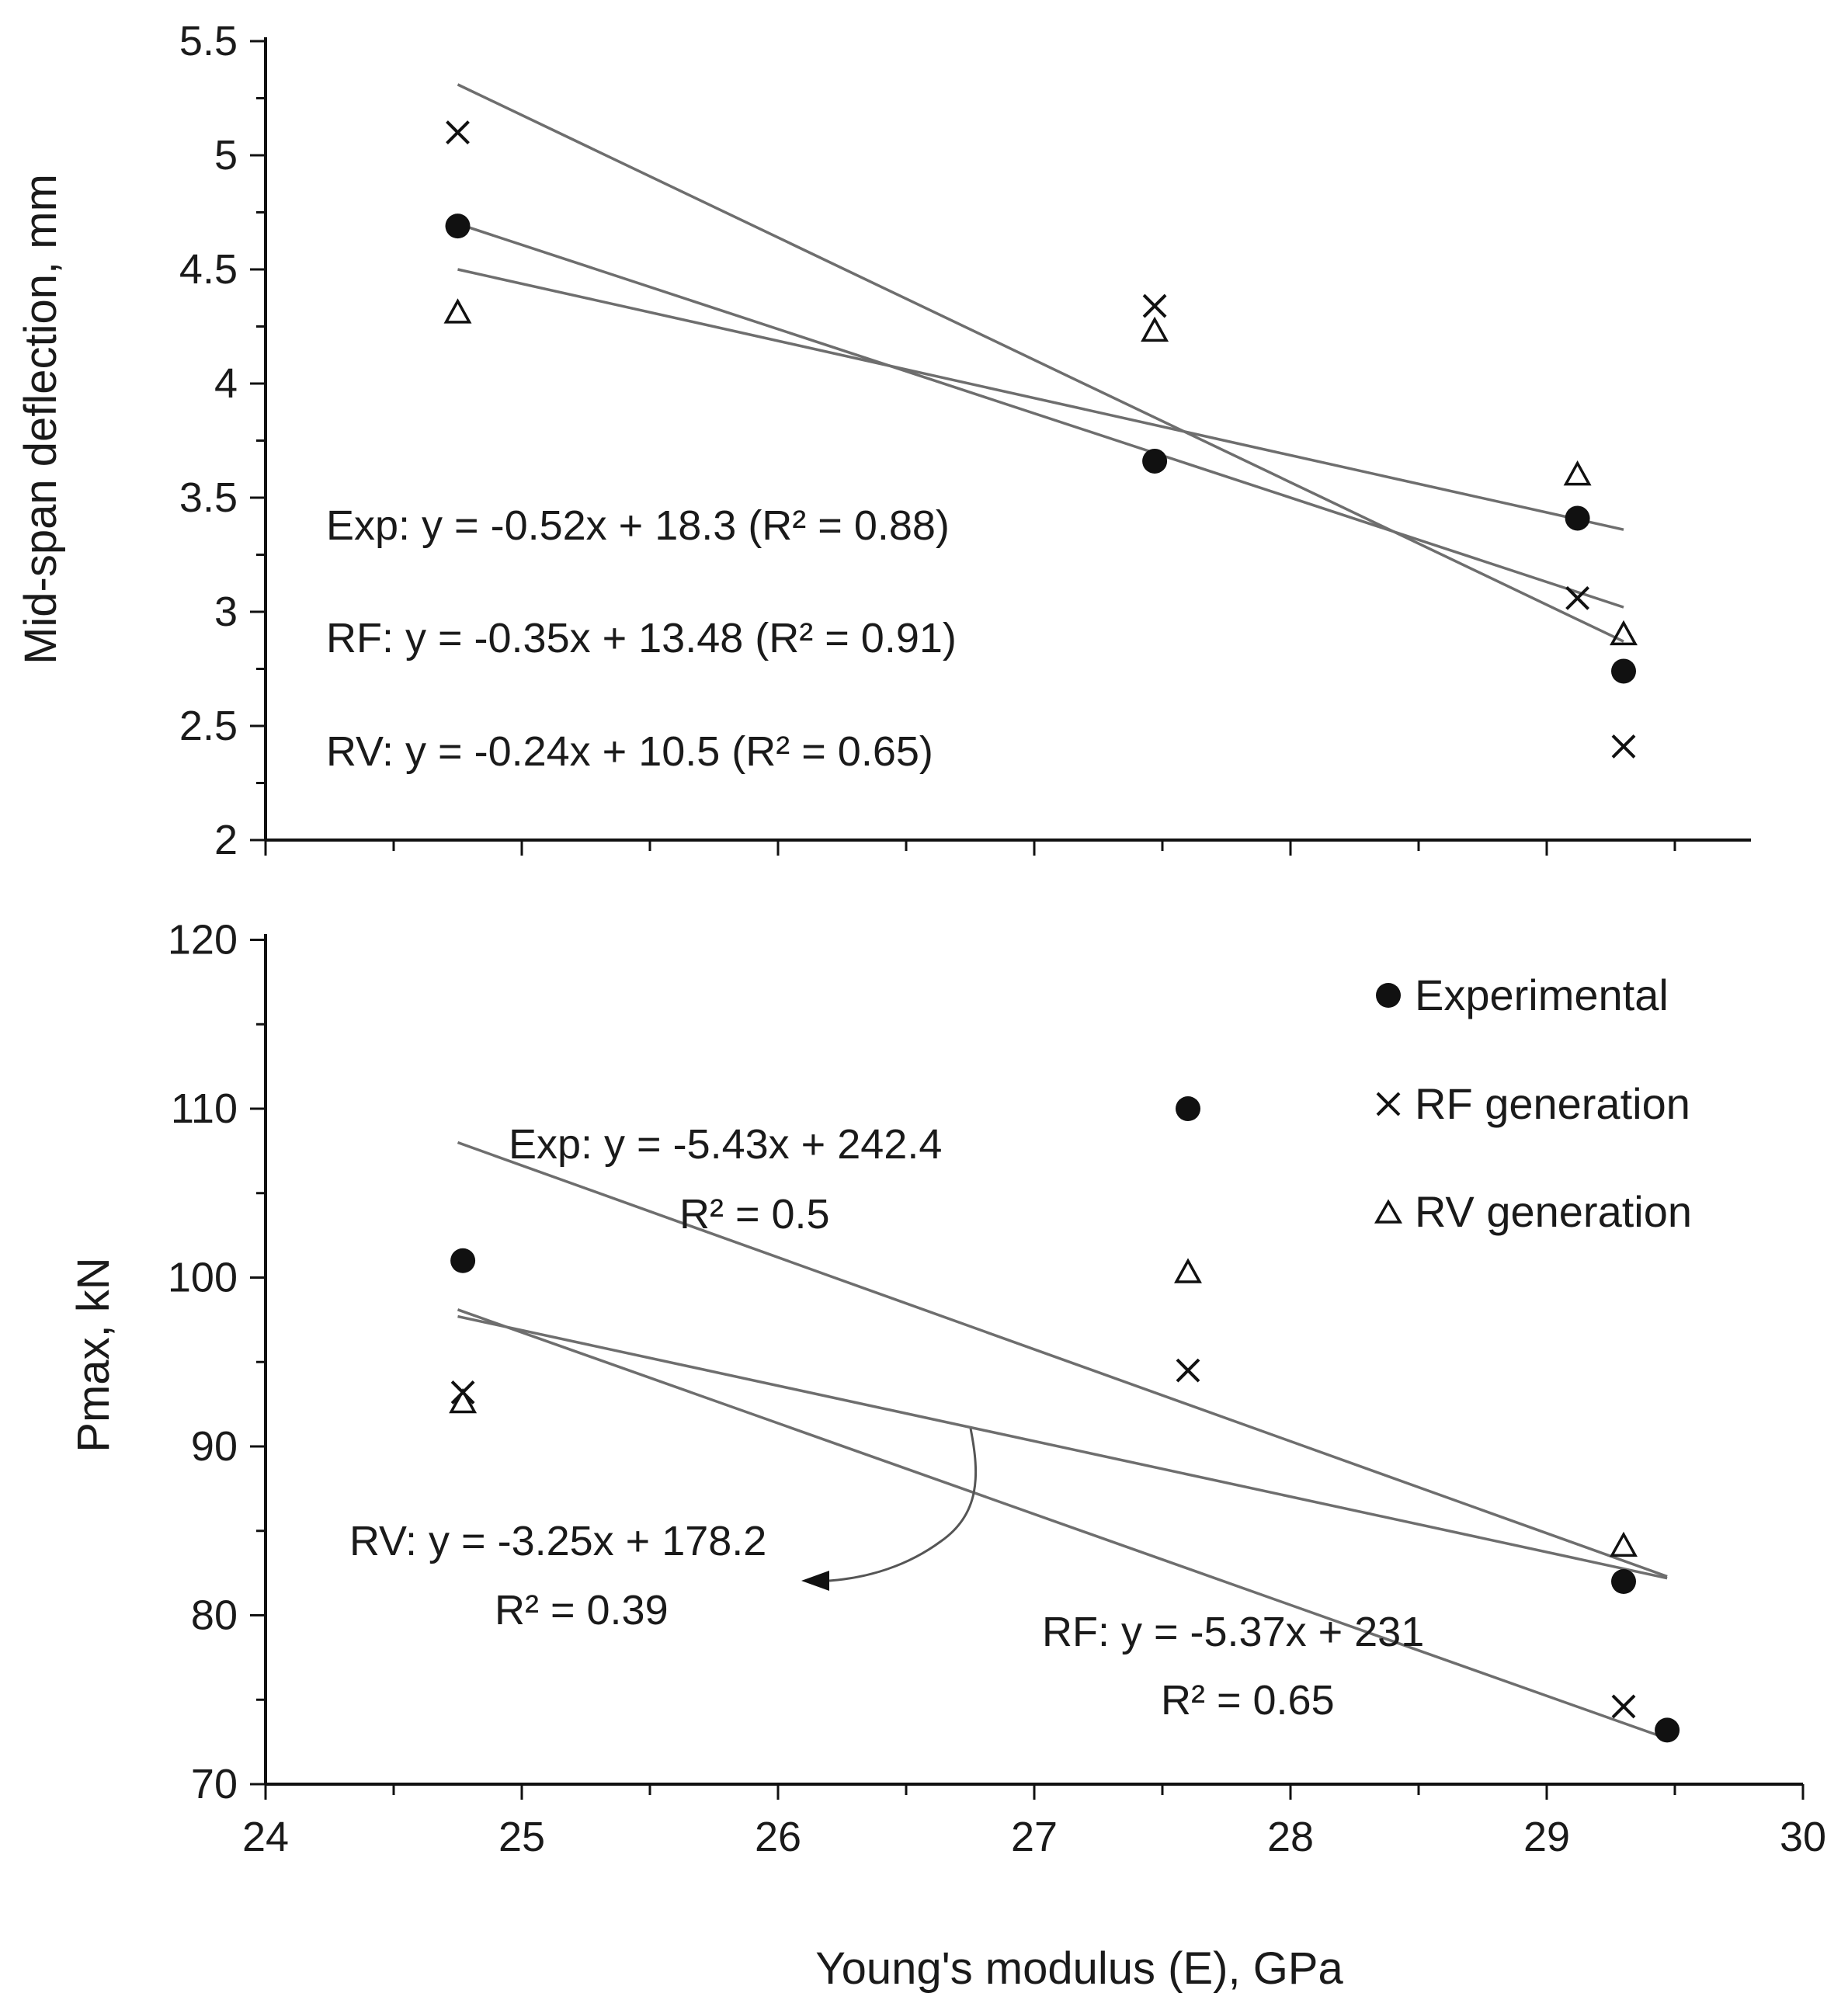 The height and width of the screenshot is (2000, 1848). What do you see at coordinates (1542, 994) in the screenshot?
I see `legend-experimental-label: Experimental` at bounding box center [1542, 994].